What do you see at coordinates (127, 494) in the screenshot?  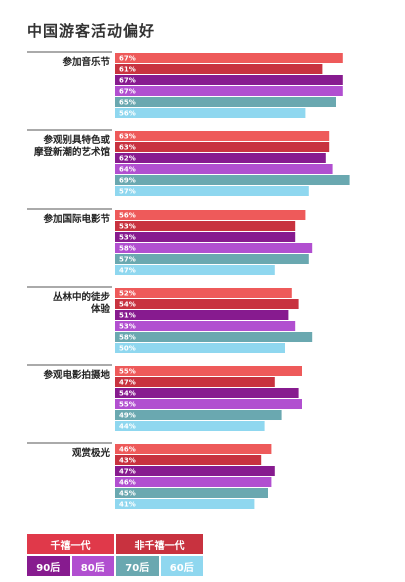 I see `bar-value-label: 45%` at bounding box center [127, 494].